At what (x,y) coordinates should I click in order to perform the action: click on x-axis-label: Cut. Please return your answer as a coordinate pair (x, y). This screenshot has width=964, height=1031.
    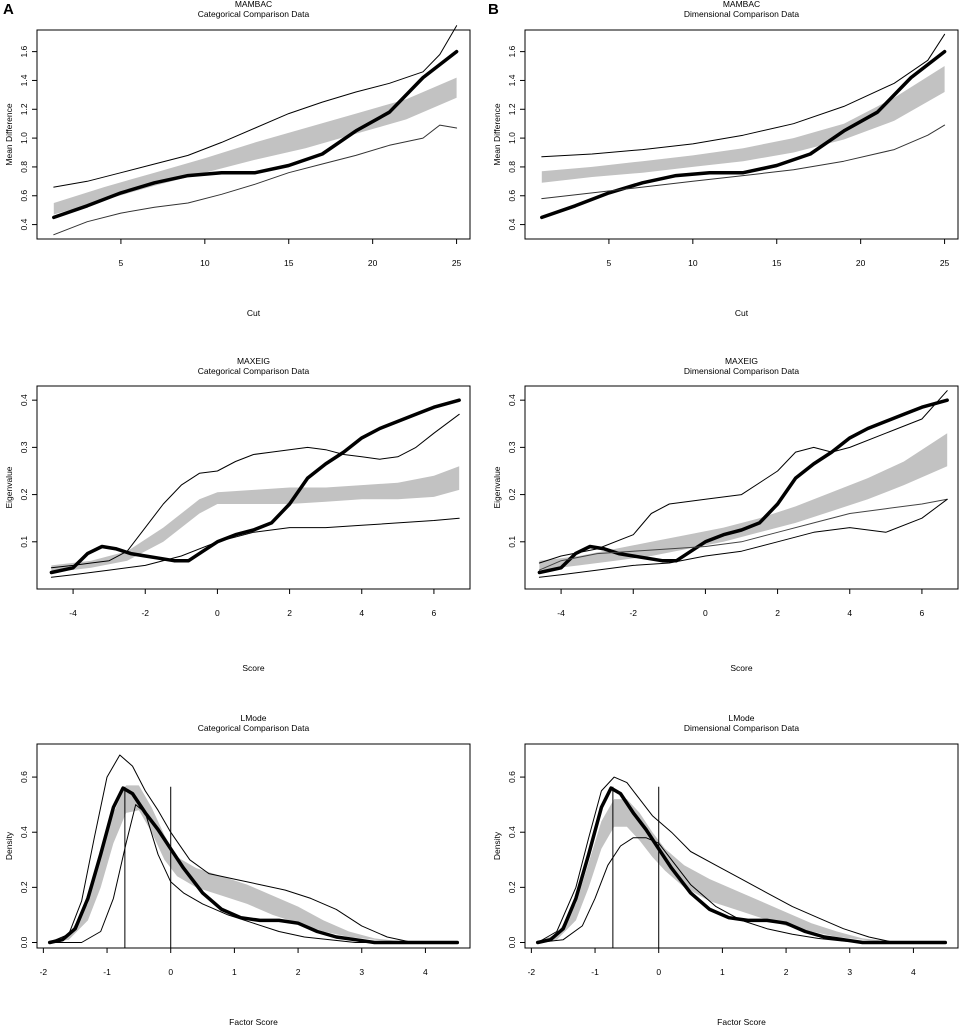
    Looking at the image, I should click on (742, 313).